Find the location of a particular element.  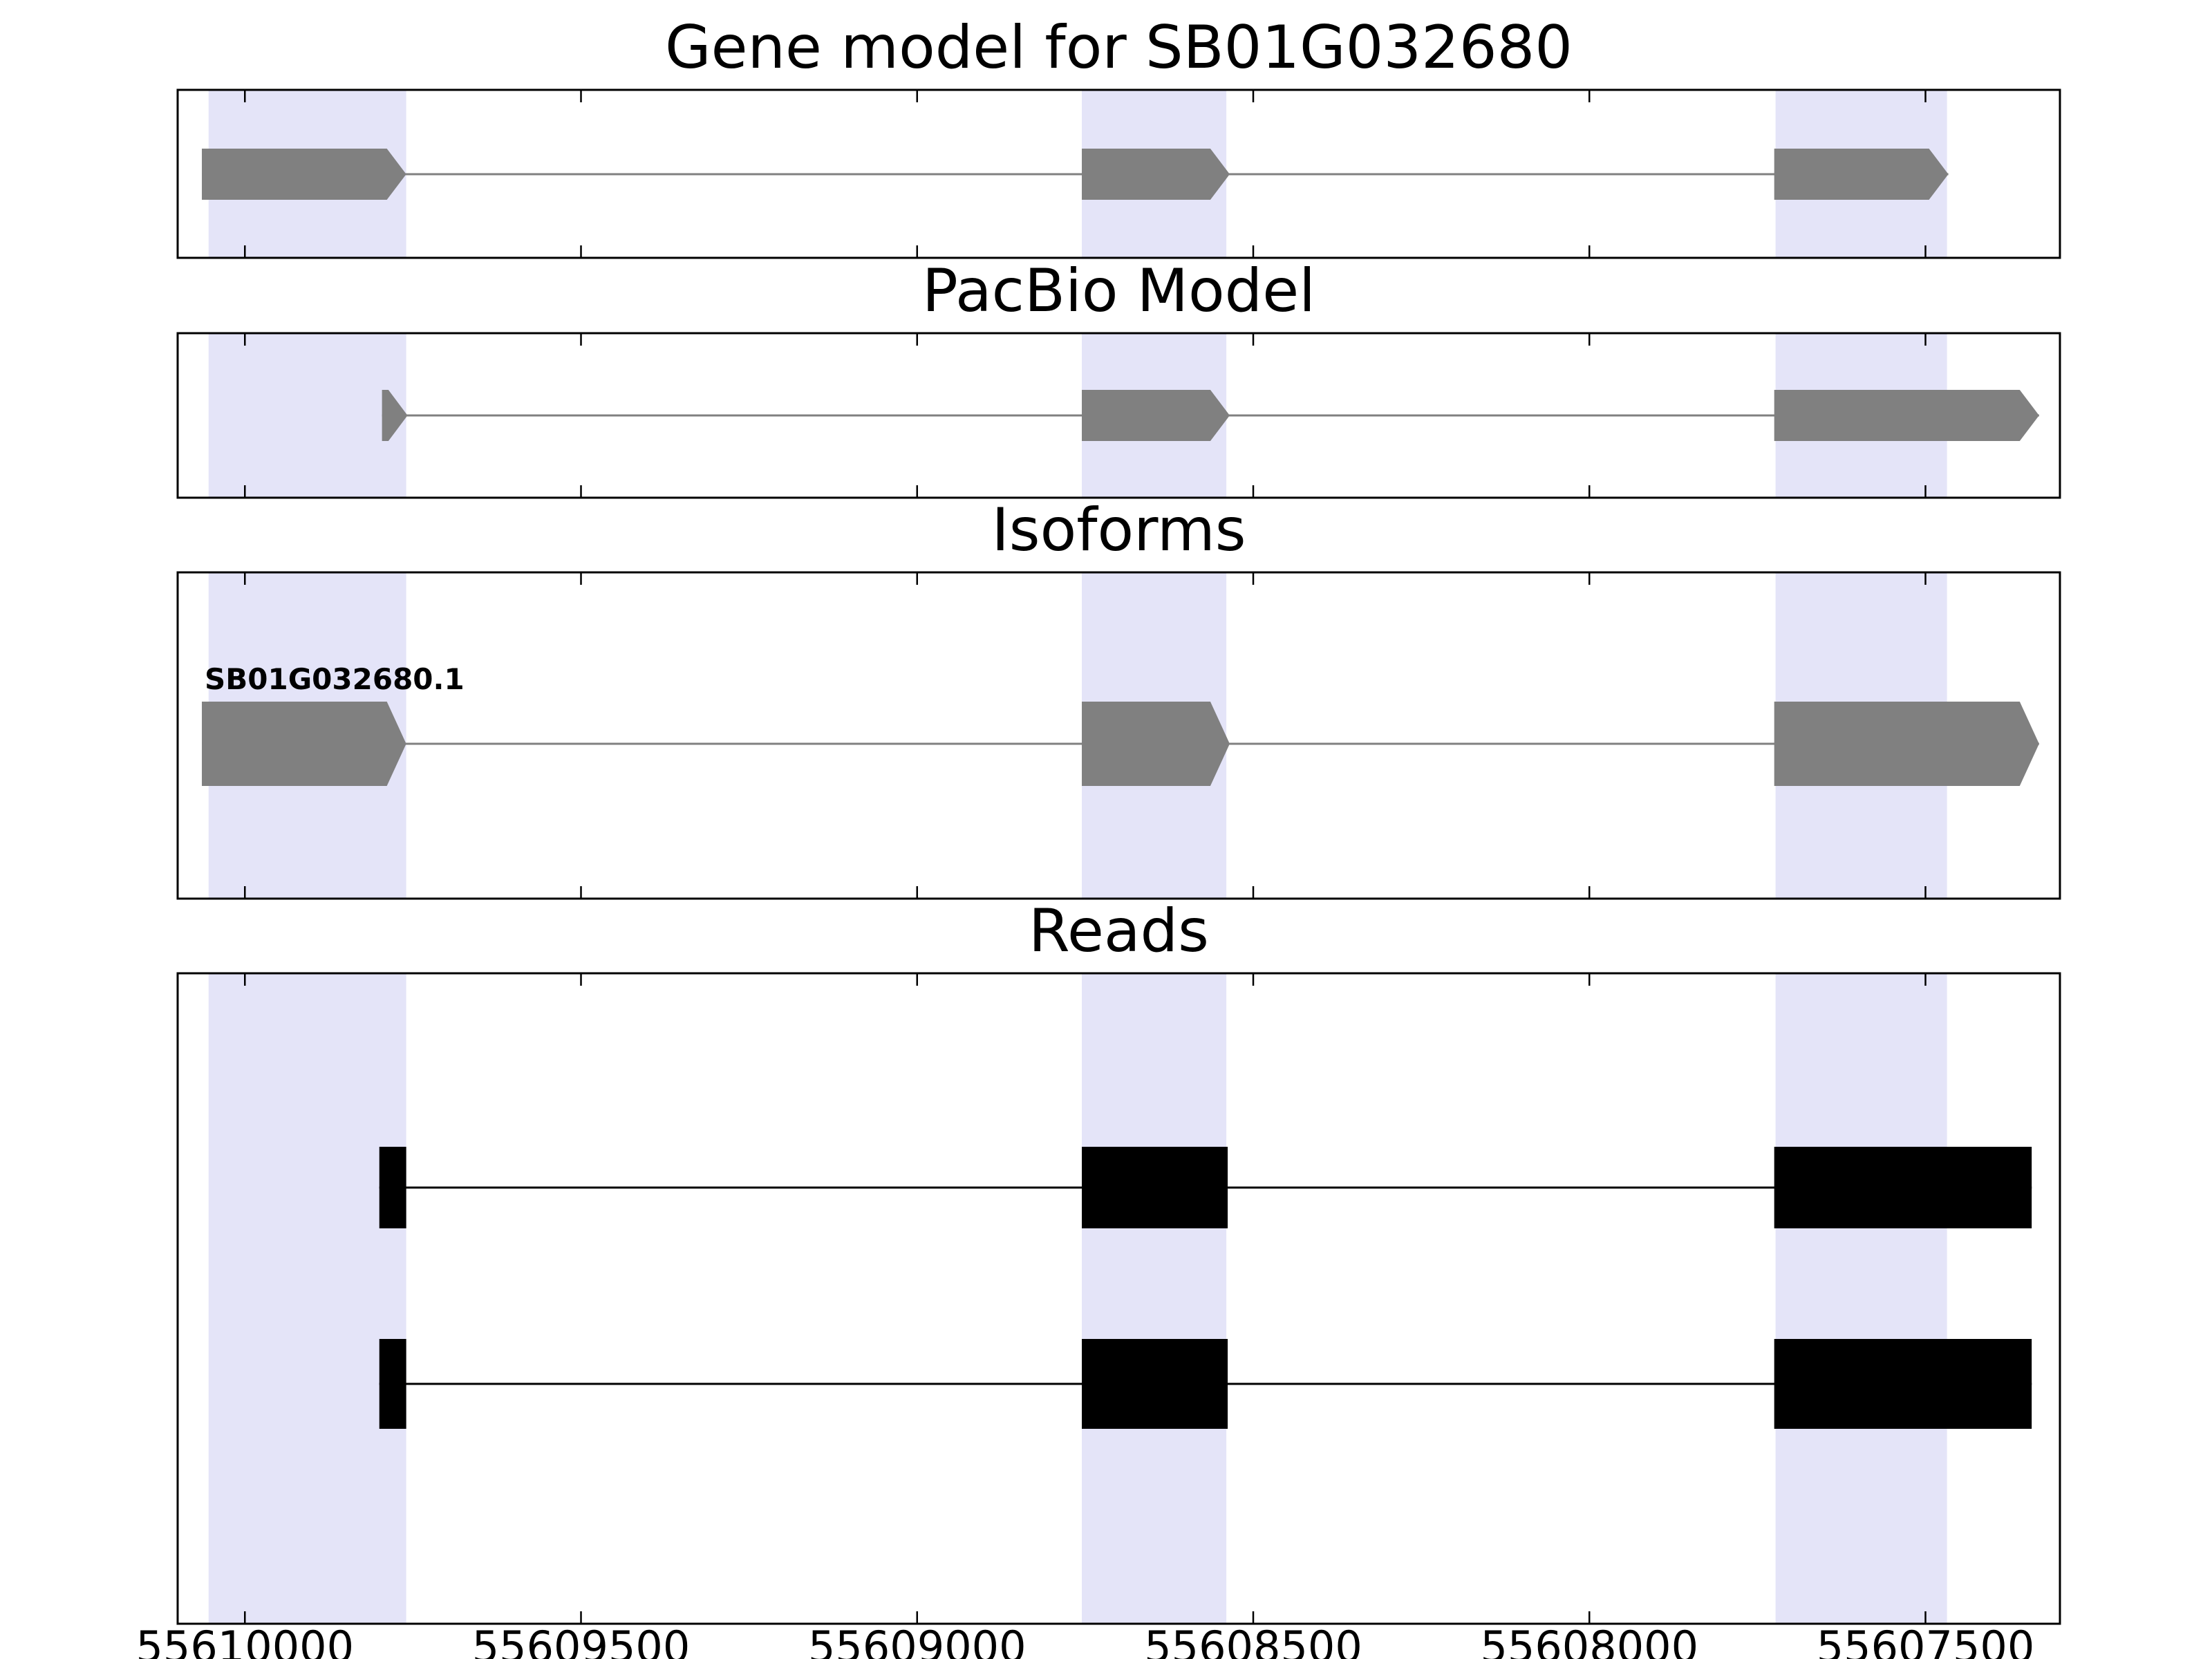

isoform-label: SB01G032680.1 is located at coordinates (335, 679).